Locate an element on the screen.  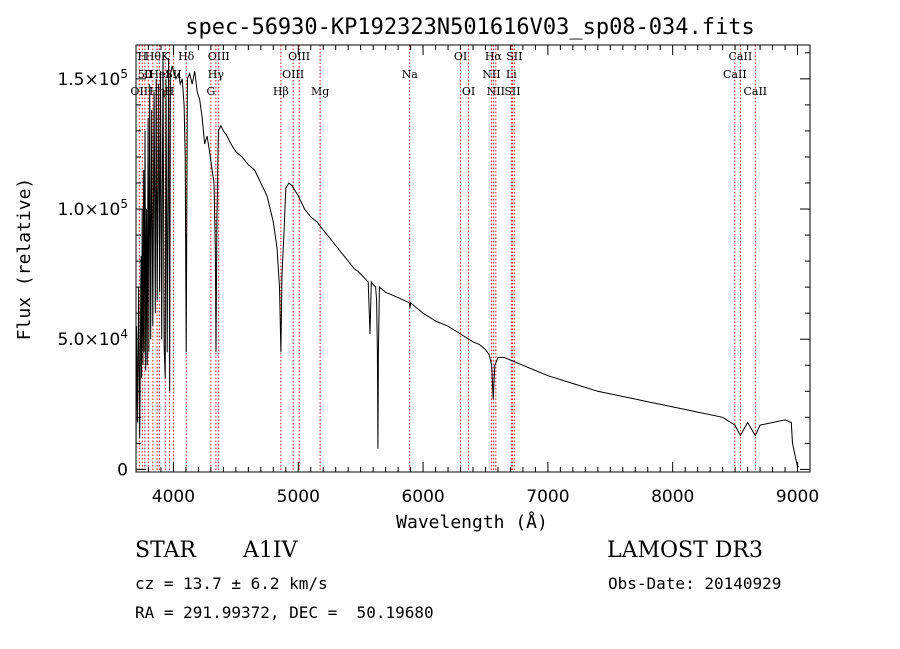
x-tick-label: 7000 is located at coordinates (547, 497).